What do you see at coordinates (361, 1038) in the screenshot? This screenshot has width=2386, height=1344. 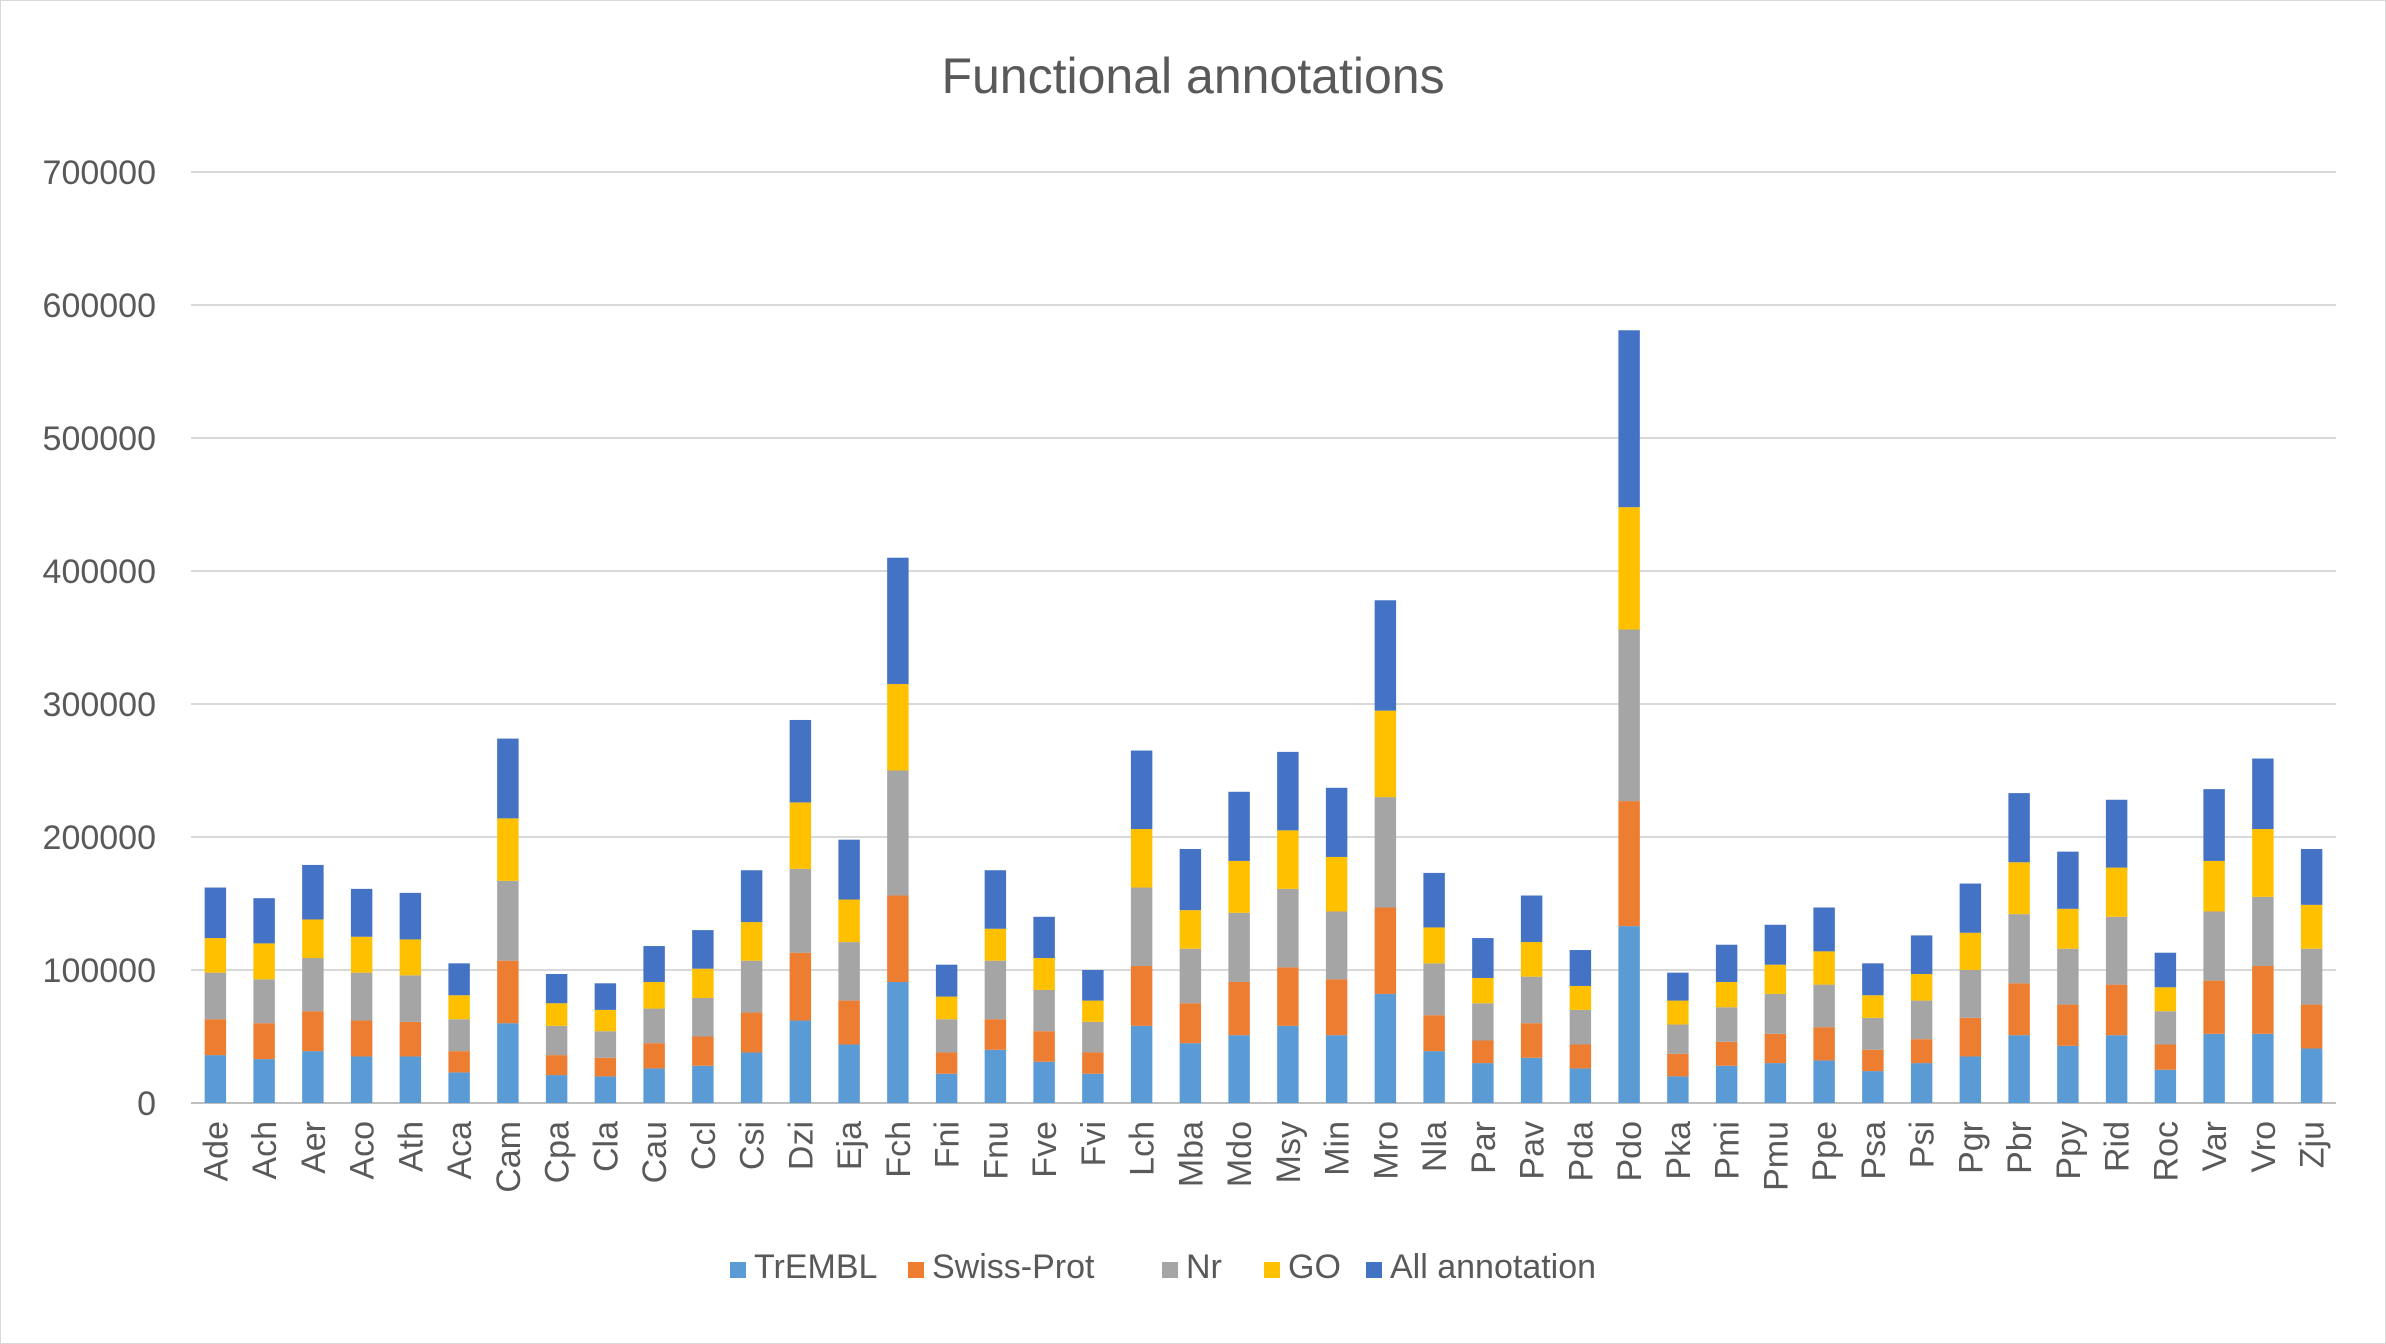 I see `bar-swiss-prot-aco` at bounding box center [361, 1038].